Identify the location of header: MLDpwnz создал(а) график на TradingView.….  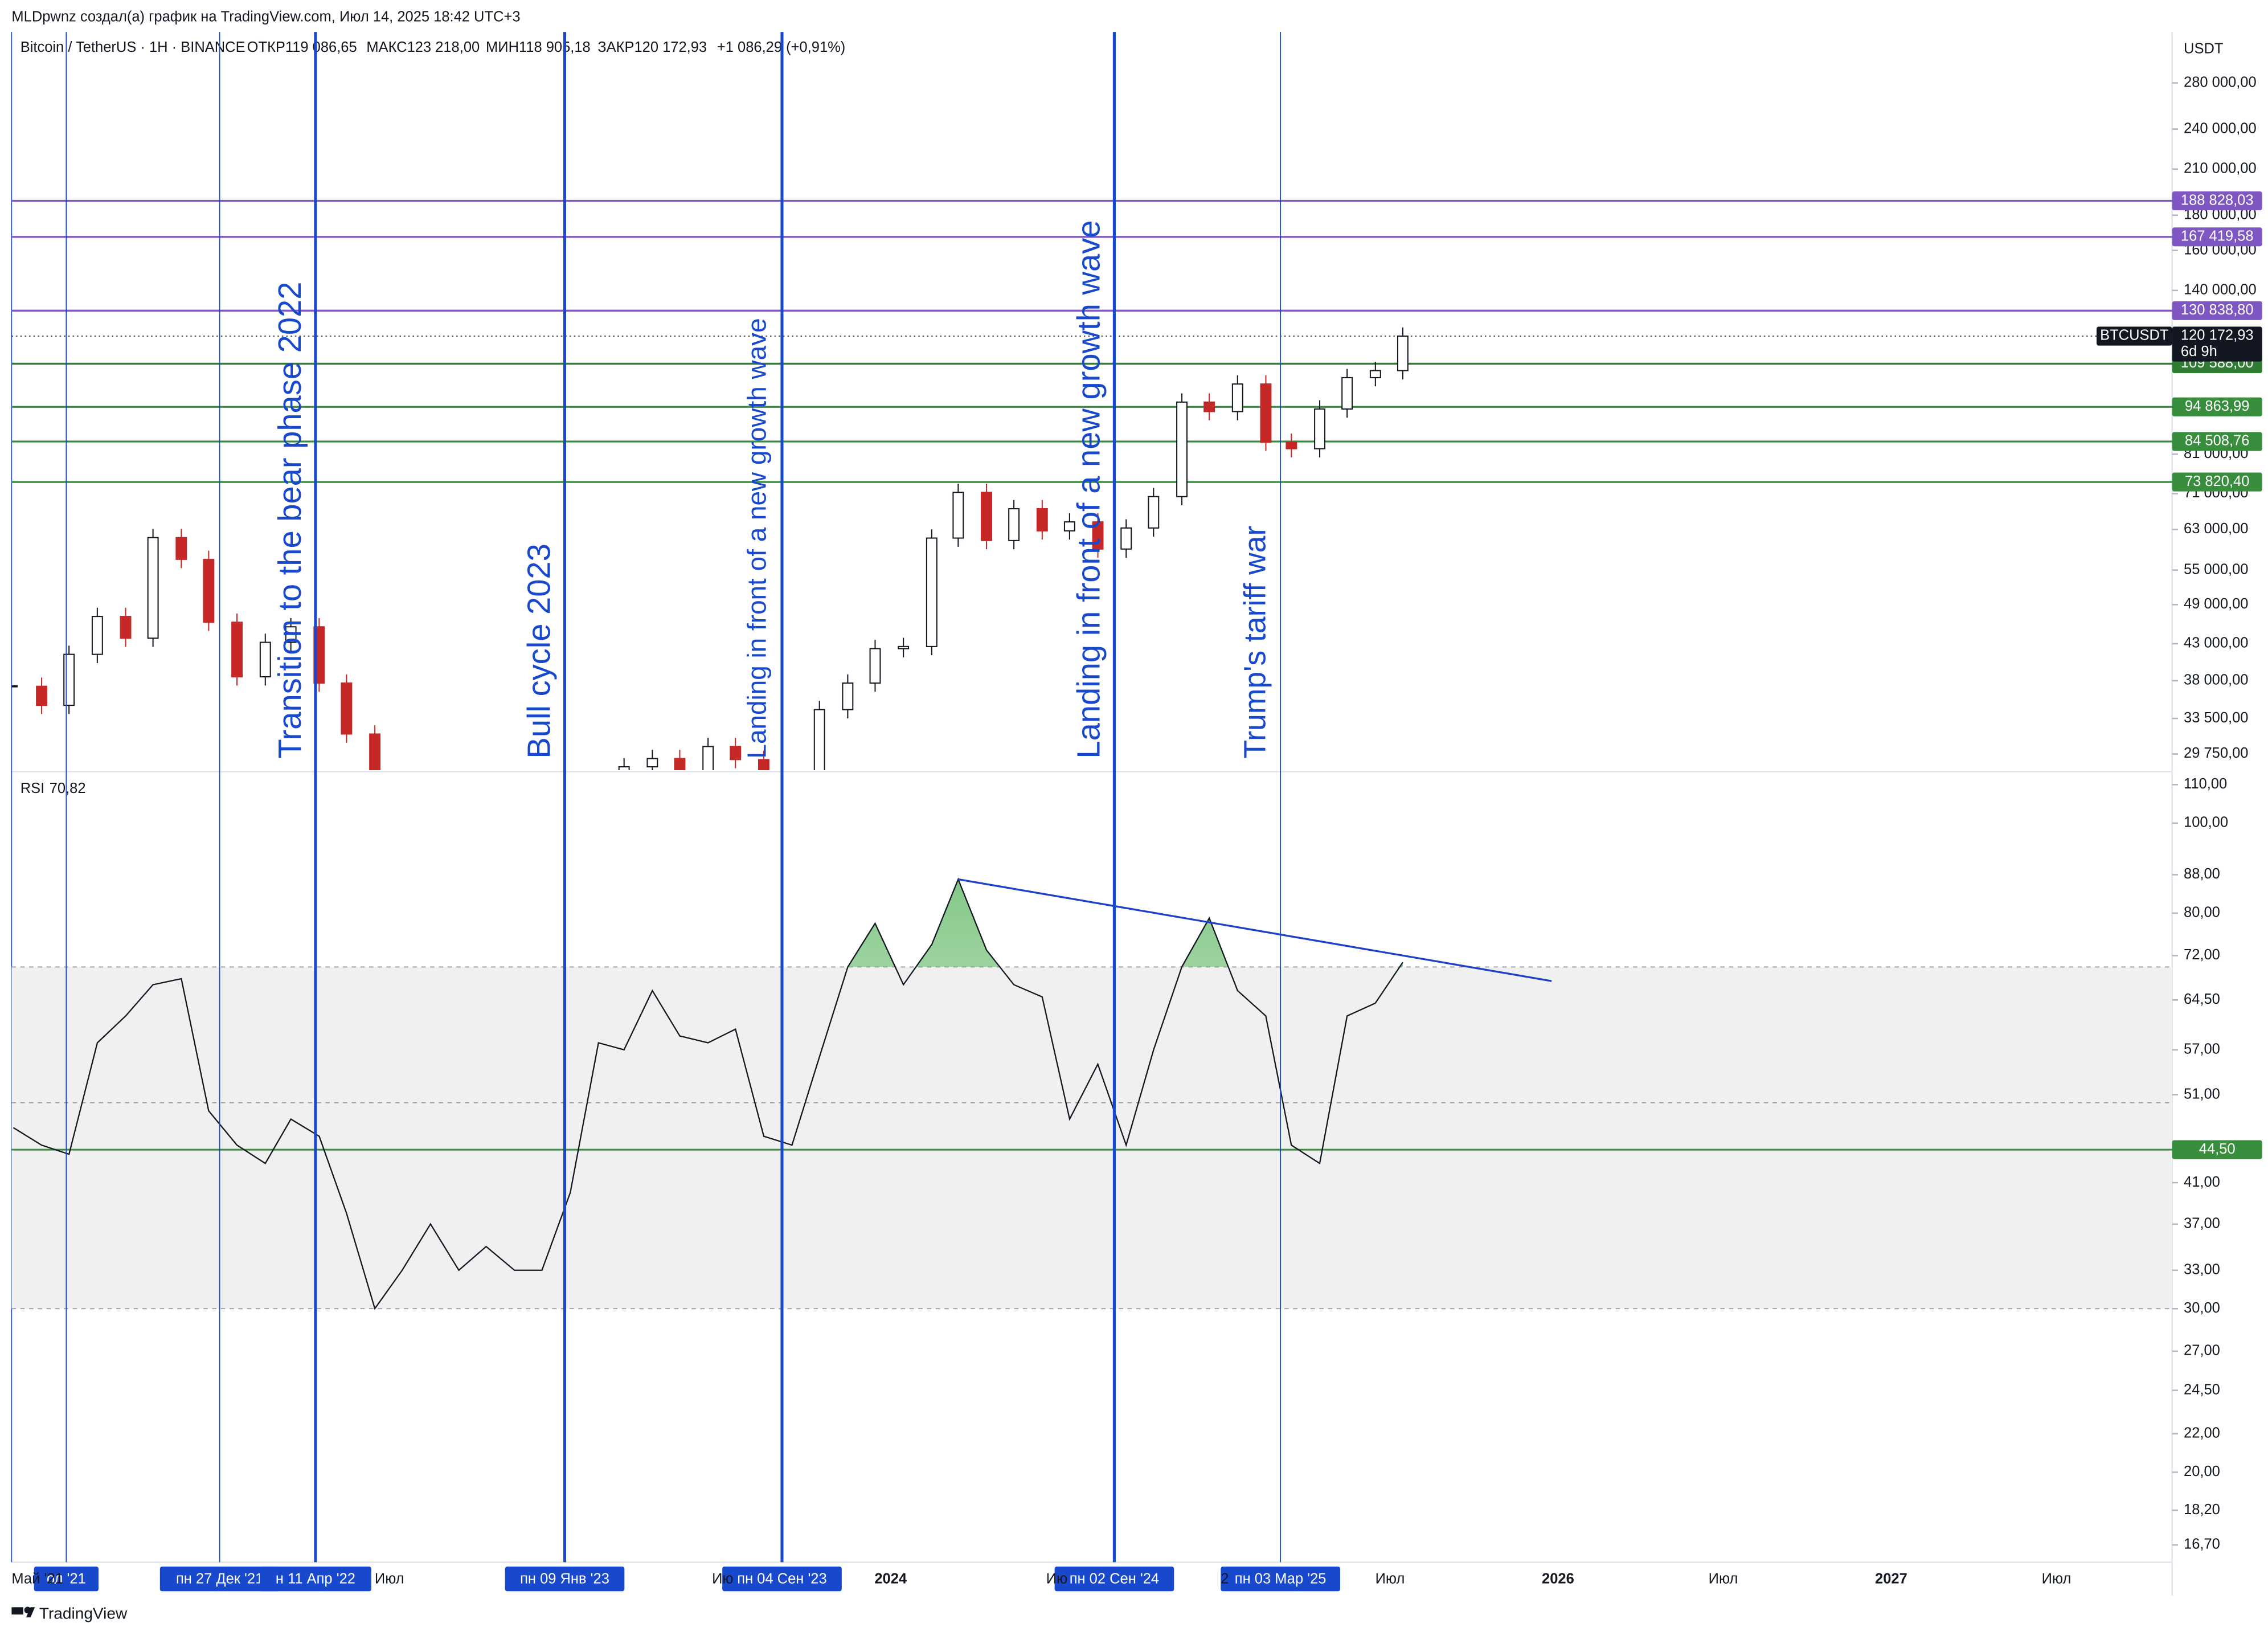
(265, 16).